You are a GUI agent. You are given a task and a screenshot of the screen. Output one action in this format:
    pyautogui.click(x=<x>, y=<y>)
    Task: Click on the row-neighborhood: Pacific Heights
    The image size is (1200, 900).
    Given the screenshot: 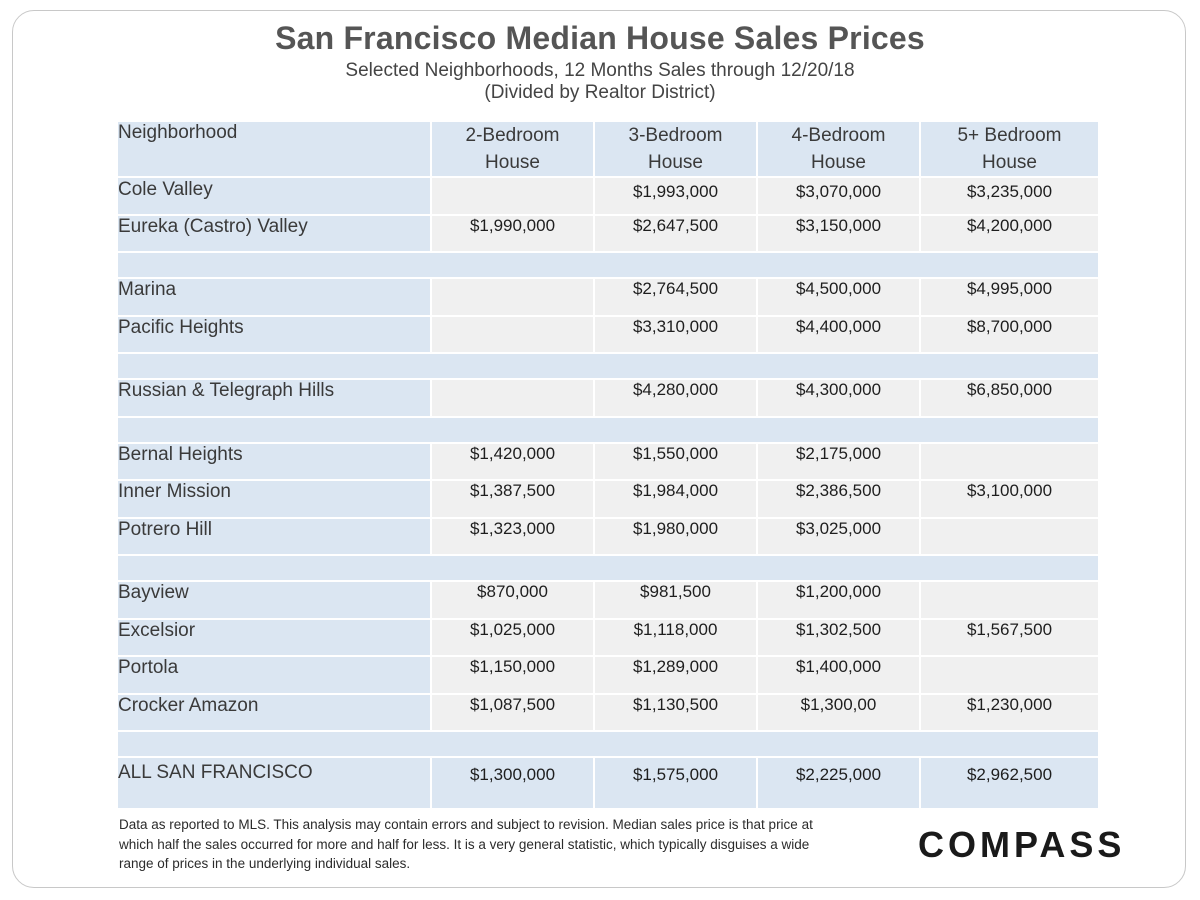 What is the action you would take?
    pyautogui.click(x=274, y=334)
    